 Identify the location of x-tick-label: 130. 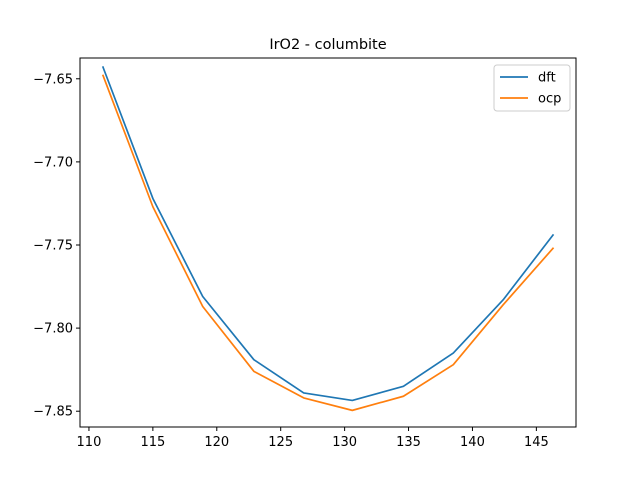
(344, 442).